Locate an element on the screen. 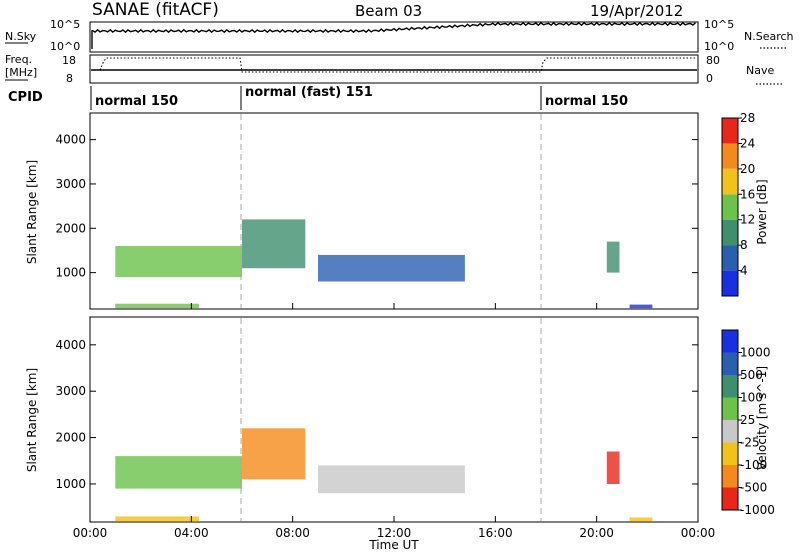 The height and width of the screenshot is (554, 800). velocity-y-tick-label: 1000 is located at coordinates (70, 484).